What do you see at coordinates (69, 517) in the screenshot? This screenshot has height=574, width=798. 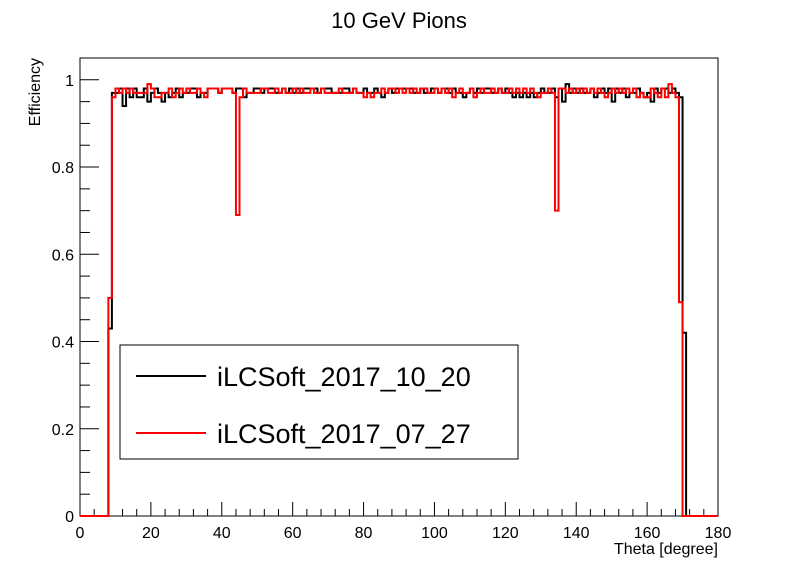 I see `y-tick-label: 0` at bounding box center [69, 517].